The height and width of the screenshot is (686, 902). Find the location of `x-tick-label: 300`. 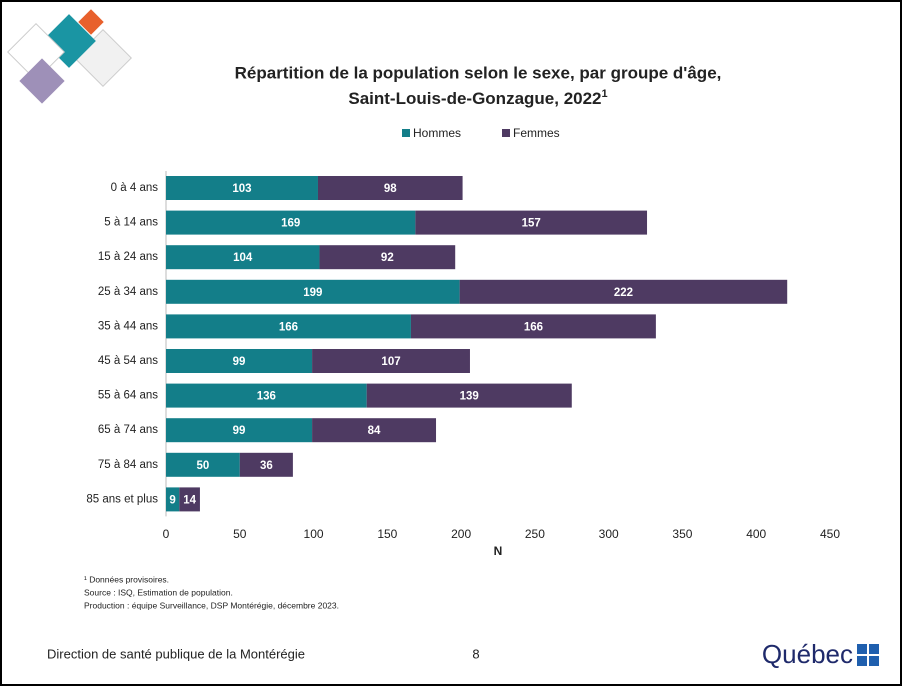

x-tick-label: 300 is located at coordinates (609, 534).